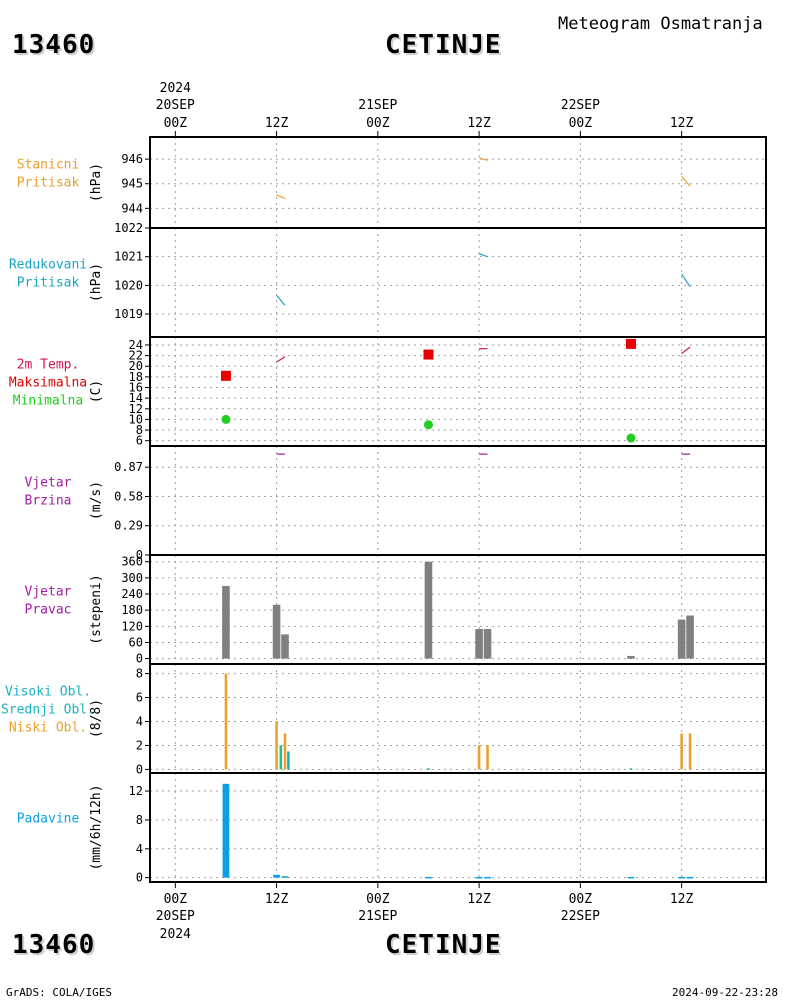  What do you see at coordinates (96, 500) in the screenshot?
I see `y-axis-unit: (m/s)` at bounding box center [96, 500].